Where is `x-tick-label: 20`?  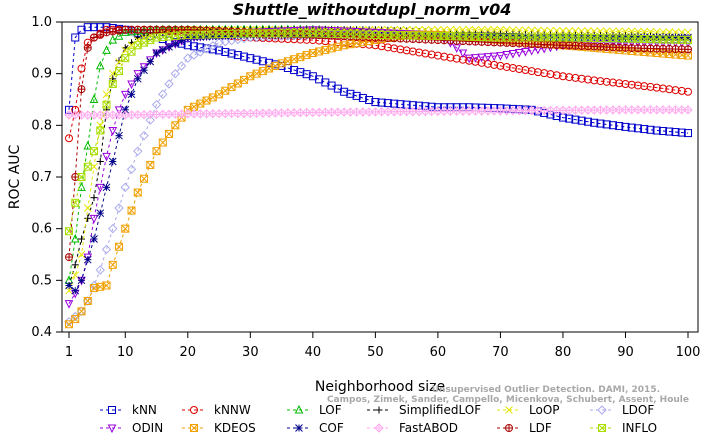 x-tick-label: 20 is located at coordinates (188, 352).